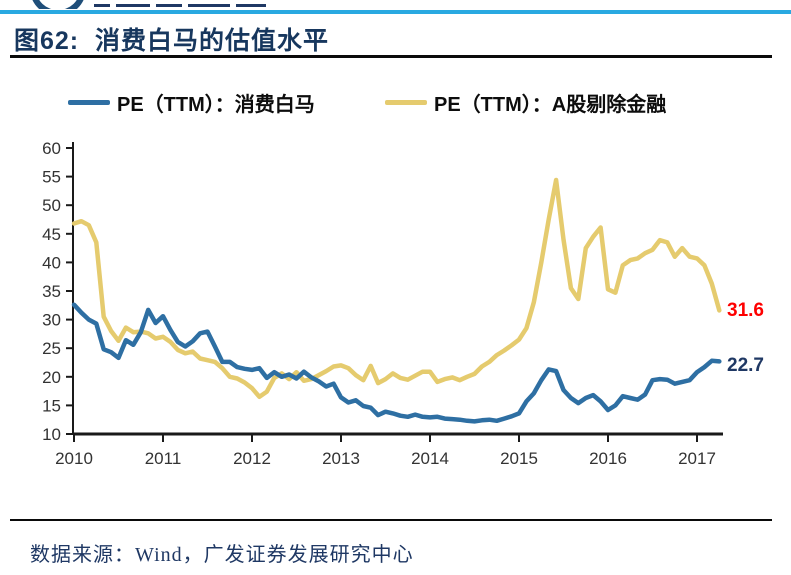 This screenshot has width=791, height=575. Describe the element at coordinates (51, 291) in the screenshot. I see `y-axis-tick-label: 35` at that location.